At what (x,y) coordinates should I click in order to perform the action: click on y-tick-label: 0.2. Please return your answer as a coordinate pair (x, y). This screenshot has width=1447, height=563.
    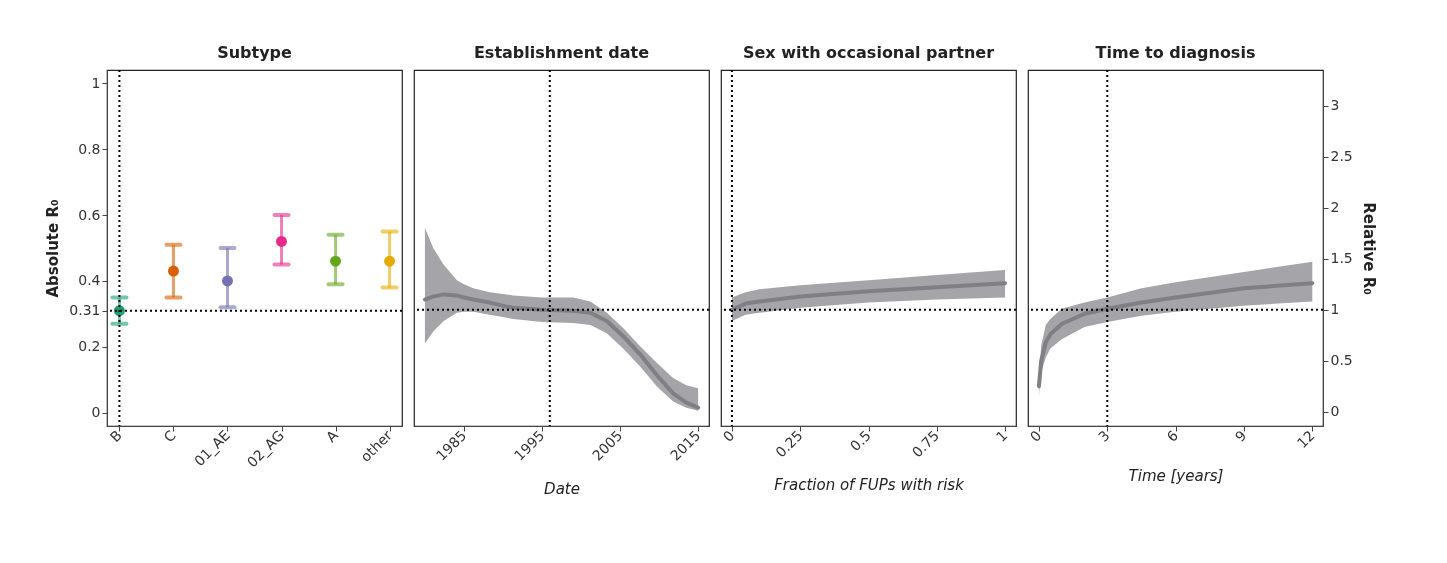
    Looking at the image, I should click on (89, 346).